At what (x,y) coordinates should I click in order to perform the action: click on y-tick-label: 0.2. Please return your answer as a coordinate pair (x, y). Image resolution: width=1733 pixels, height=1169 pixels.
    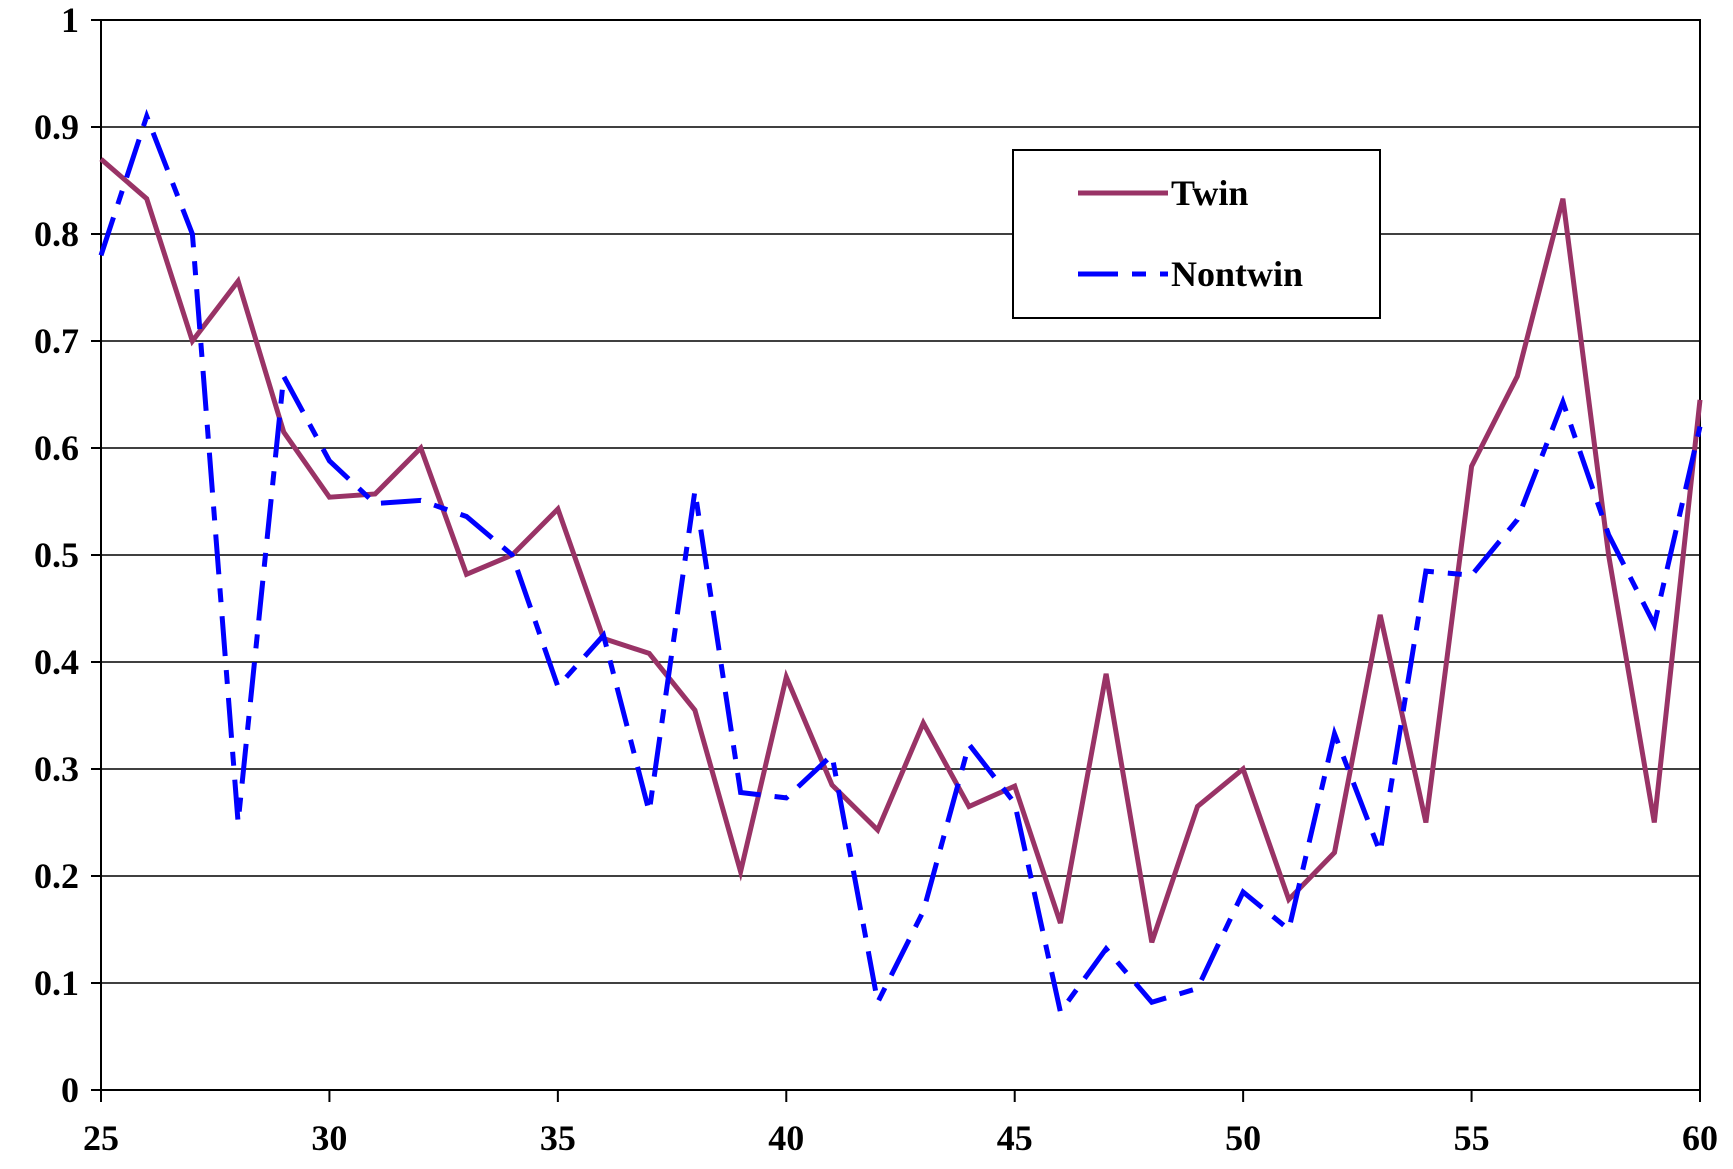
    Looking at the image, I should click on (56, 876).